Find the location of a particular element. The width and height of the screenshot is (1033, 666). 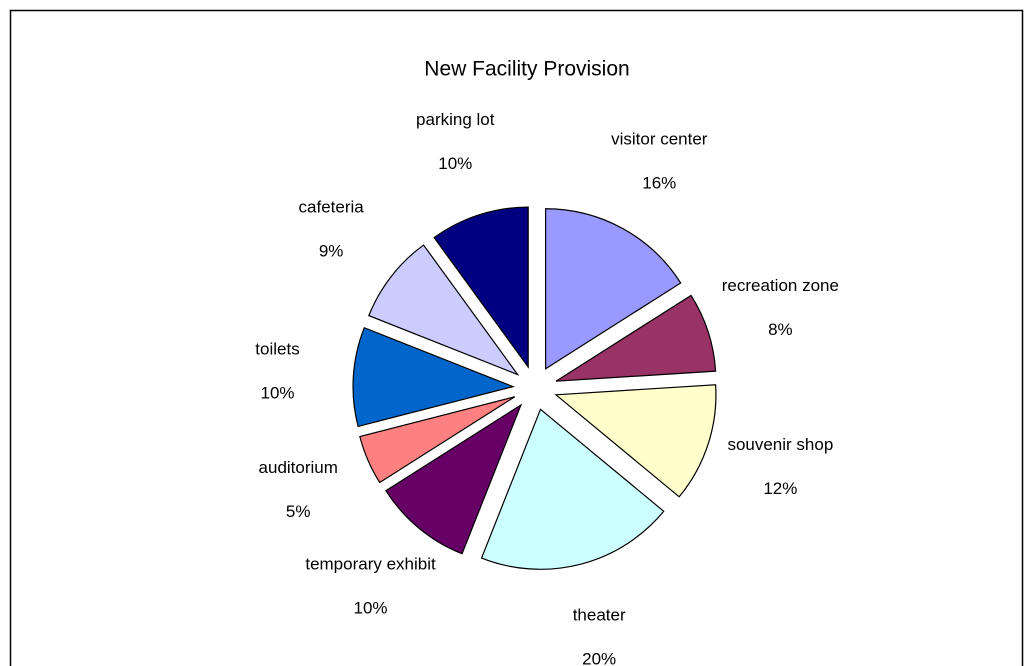

slice-label: toilets is located at coordinates (277, 348).